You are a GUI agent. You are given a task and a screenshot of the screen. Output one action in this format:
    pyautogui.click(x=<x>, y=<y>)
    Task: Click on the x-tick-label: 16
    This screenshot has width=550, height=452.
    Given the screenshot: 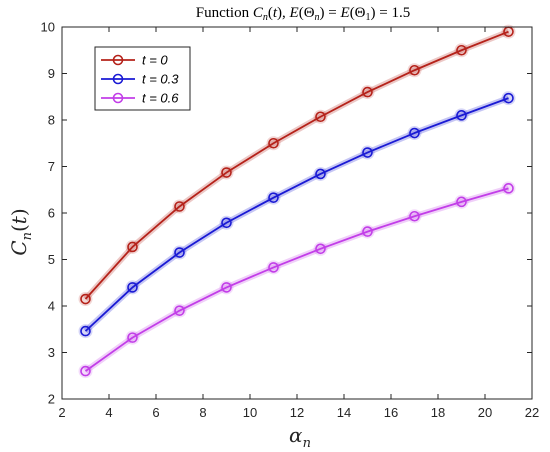 What is the action you would take?
    pyautogui.click(x=391, y=412)
    